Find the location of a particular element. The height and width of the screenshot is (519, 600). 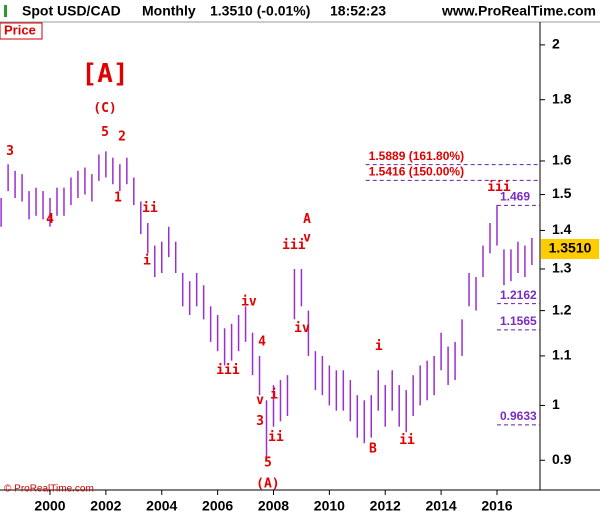

site: www.ProRealTime.com is located at coordinates (518, 11).